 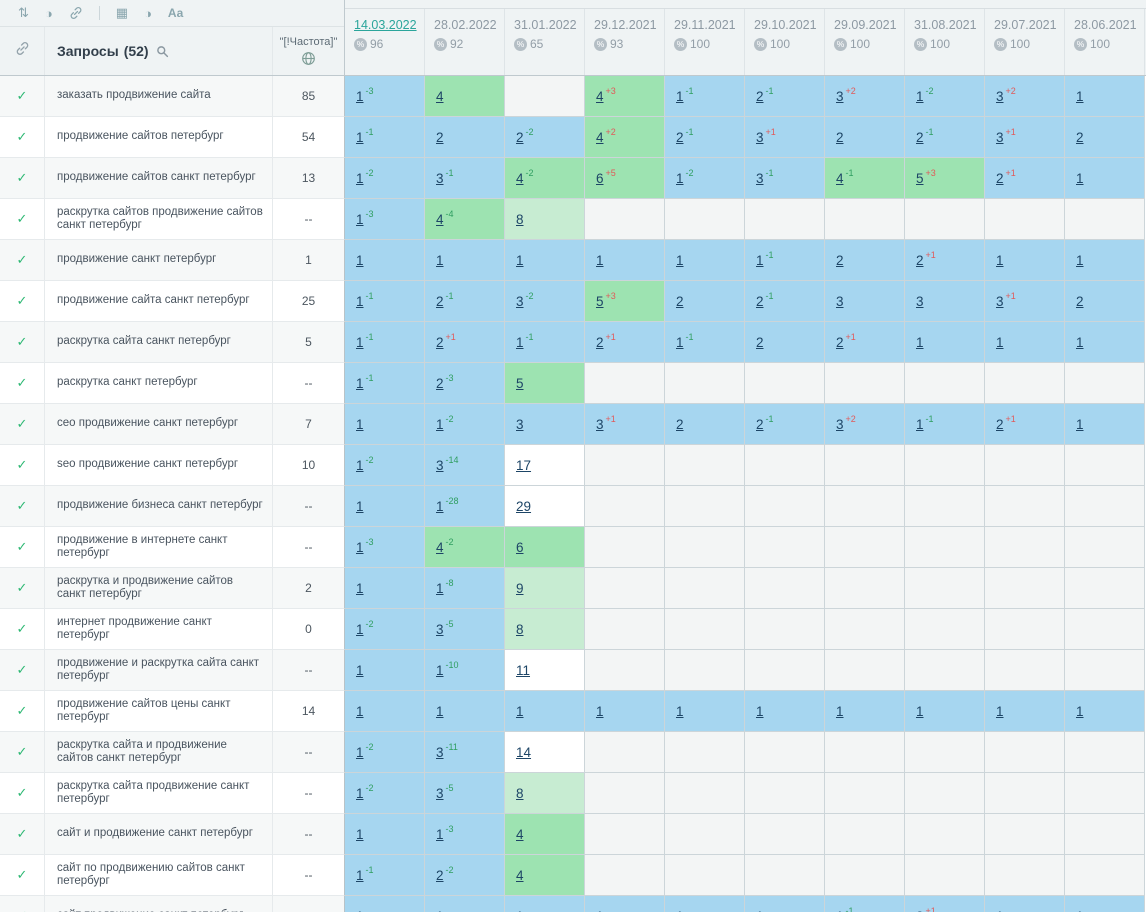 What do you see at coordinates (159, 904) in the screenshot?
I see `query-cell: сайт продвижение санкт петербург` at bounding box center [159, 904].